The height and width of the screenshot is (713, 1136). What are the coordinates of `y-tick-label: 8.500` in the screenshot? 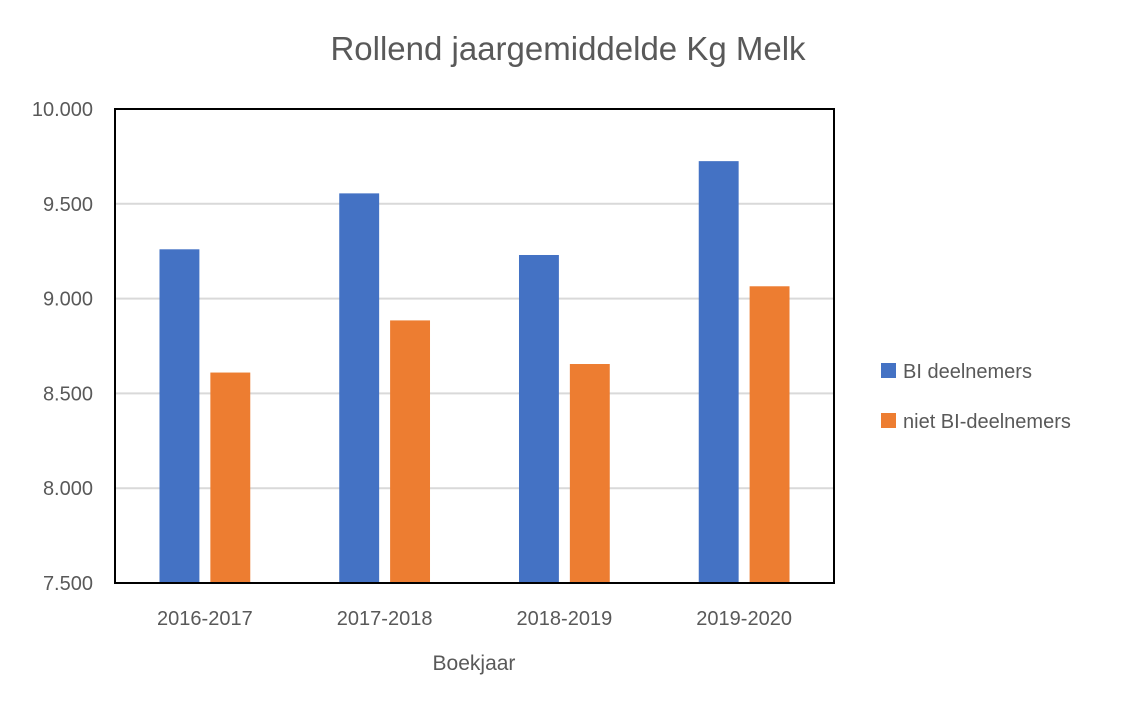 It's located at (68, 394).